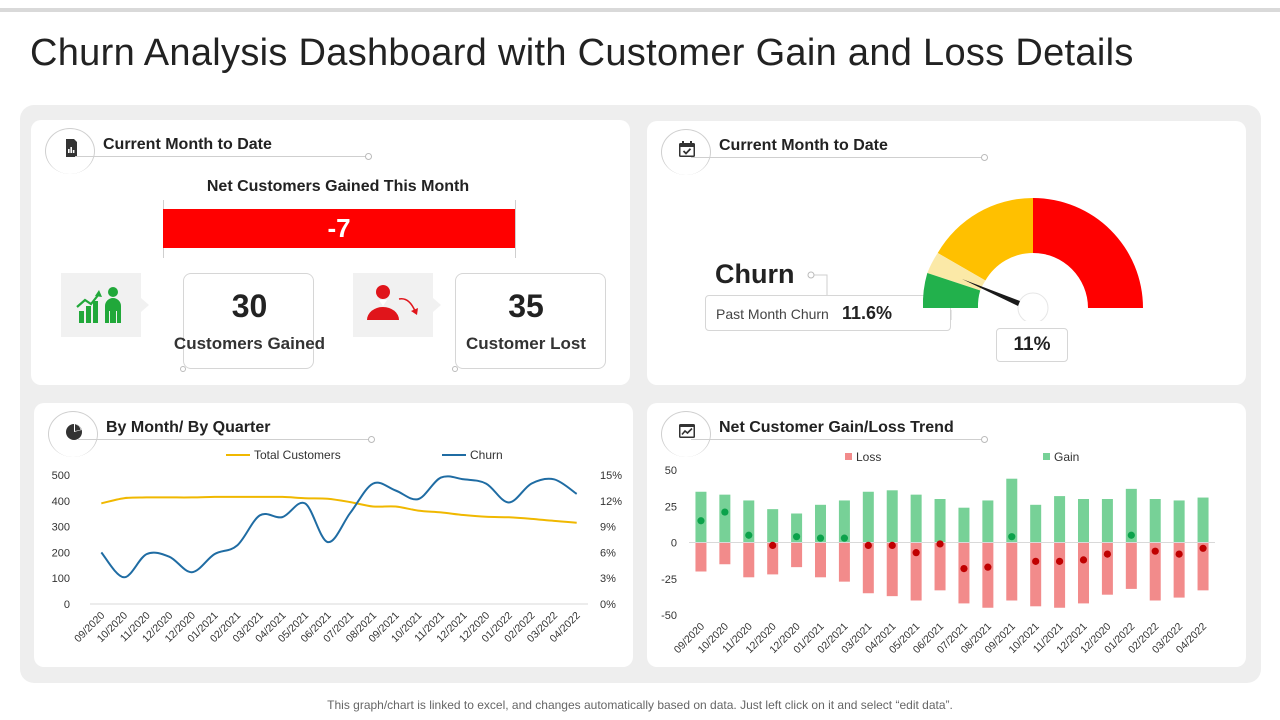  What do you see at coordinates (671, 471) in the screenshot?
I see `y-tick-label: 50` at bounding box center [671, 471].